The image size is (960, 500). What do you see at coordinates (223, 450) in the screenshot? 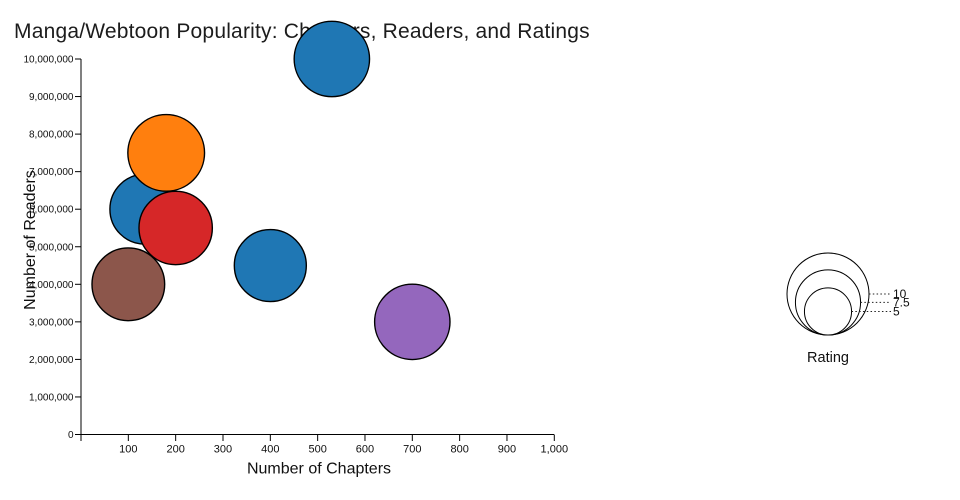
I see `x-tick-label: 300` at bounding box center [223, 450].